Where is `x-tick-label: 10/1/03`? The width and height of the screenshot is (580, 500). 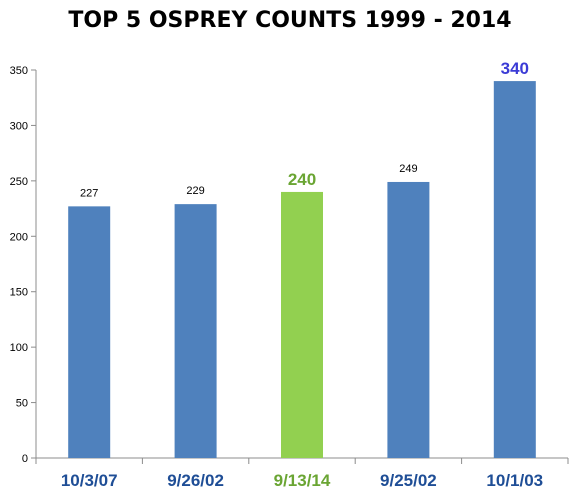 x-tick-label: 10/1/03 is located at coordinates (514, 480).